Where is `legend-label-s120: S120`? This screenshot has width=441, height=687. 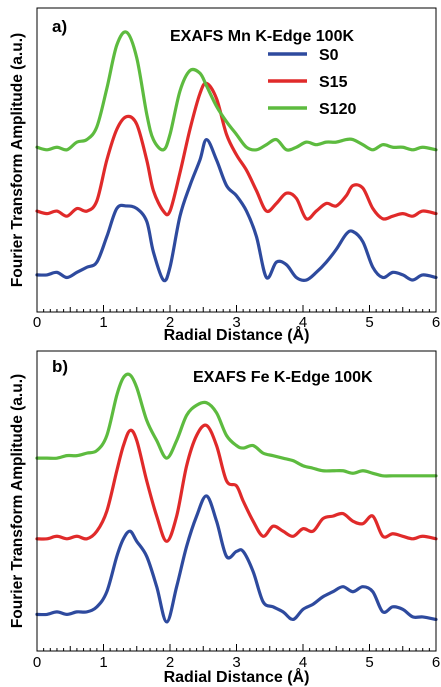
legend-label-s120: S120 is located at coordinates (337, 109).